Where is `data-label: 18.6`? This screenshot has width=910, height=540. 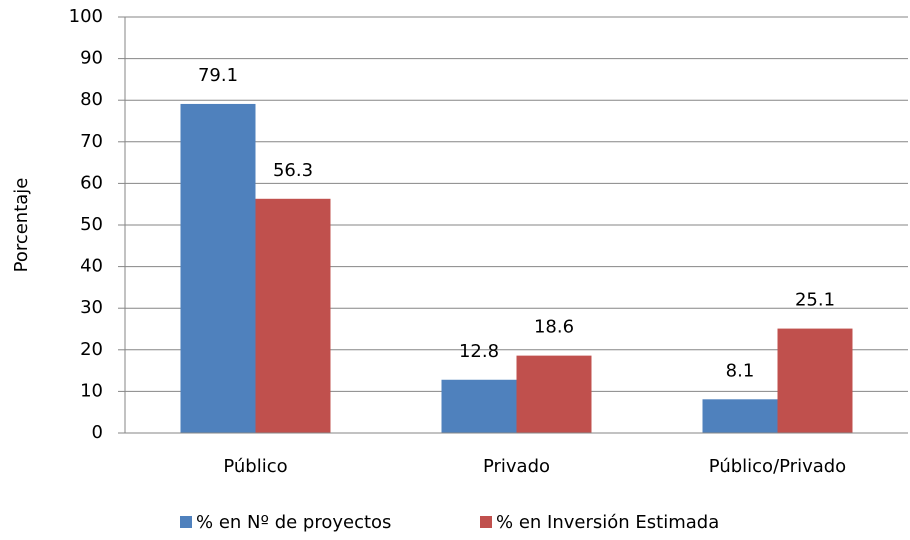 data-label: 18.6 is located at coordinates (554, 327).